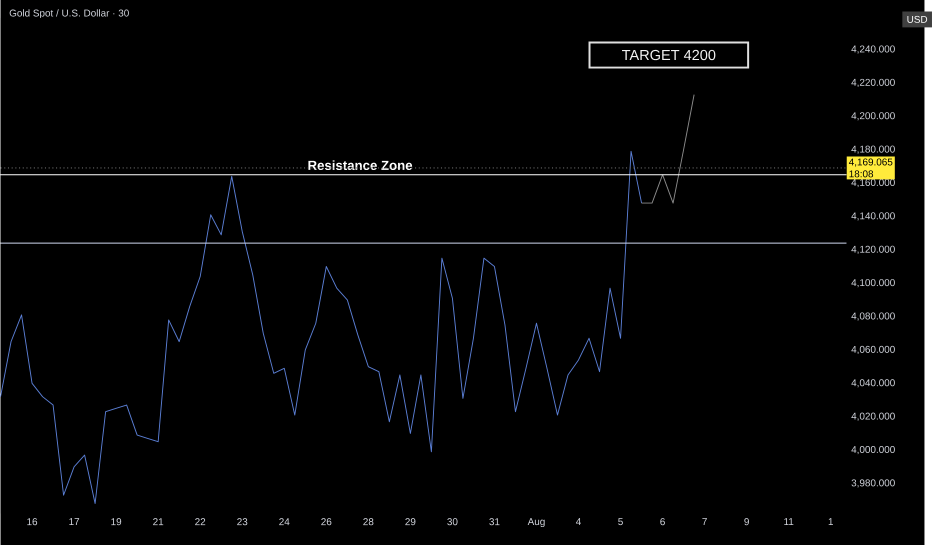 The image size is (932, 545). I want to click on y-tick-label: 4,000.000, so click(873, 450).